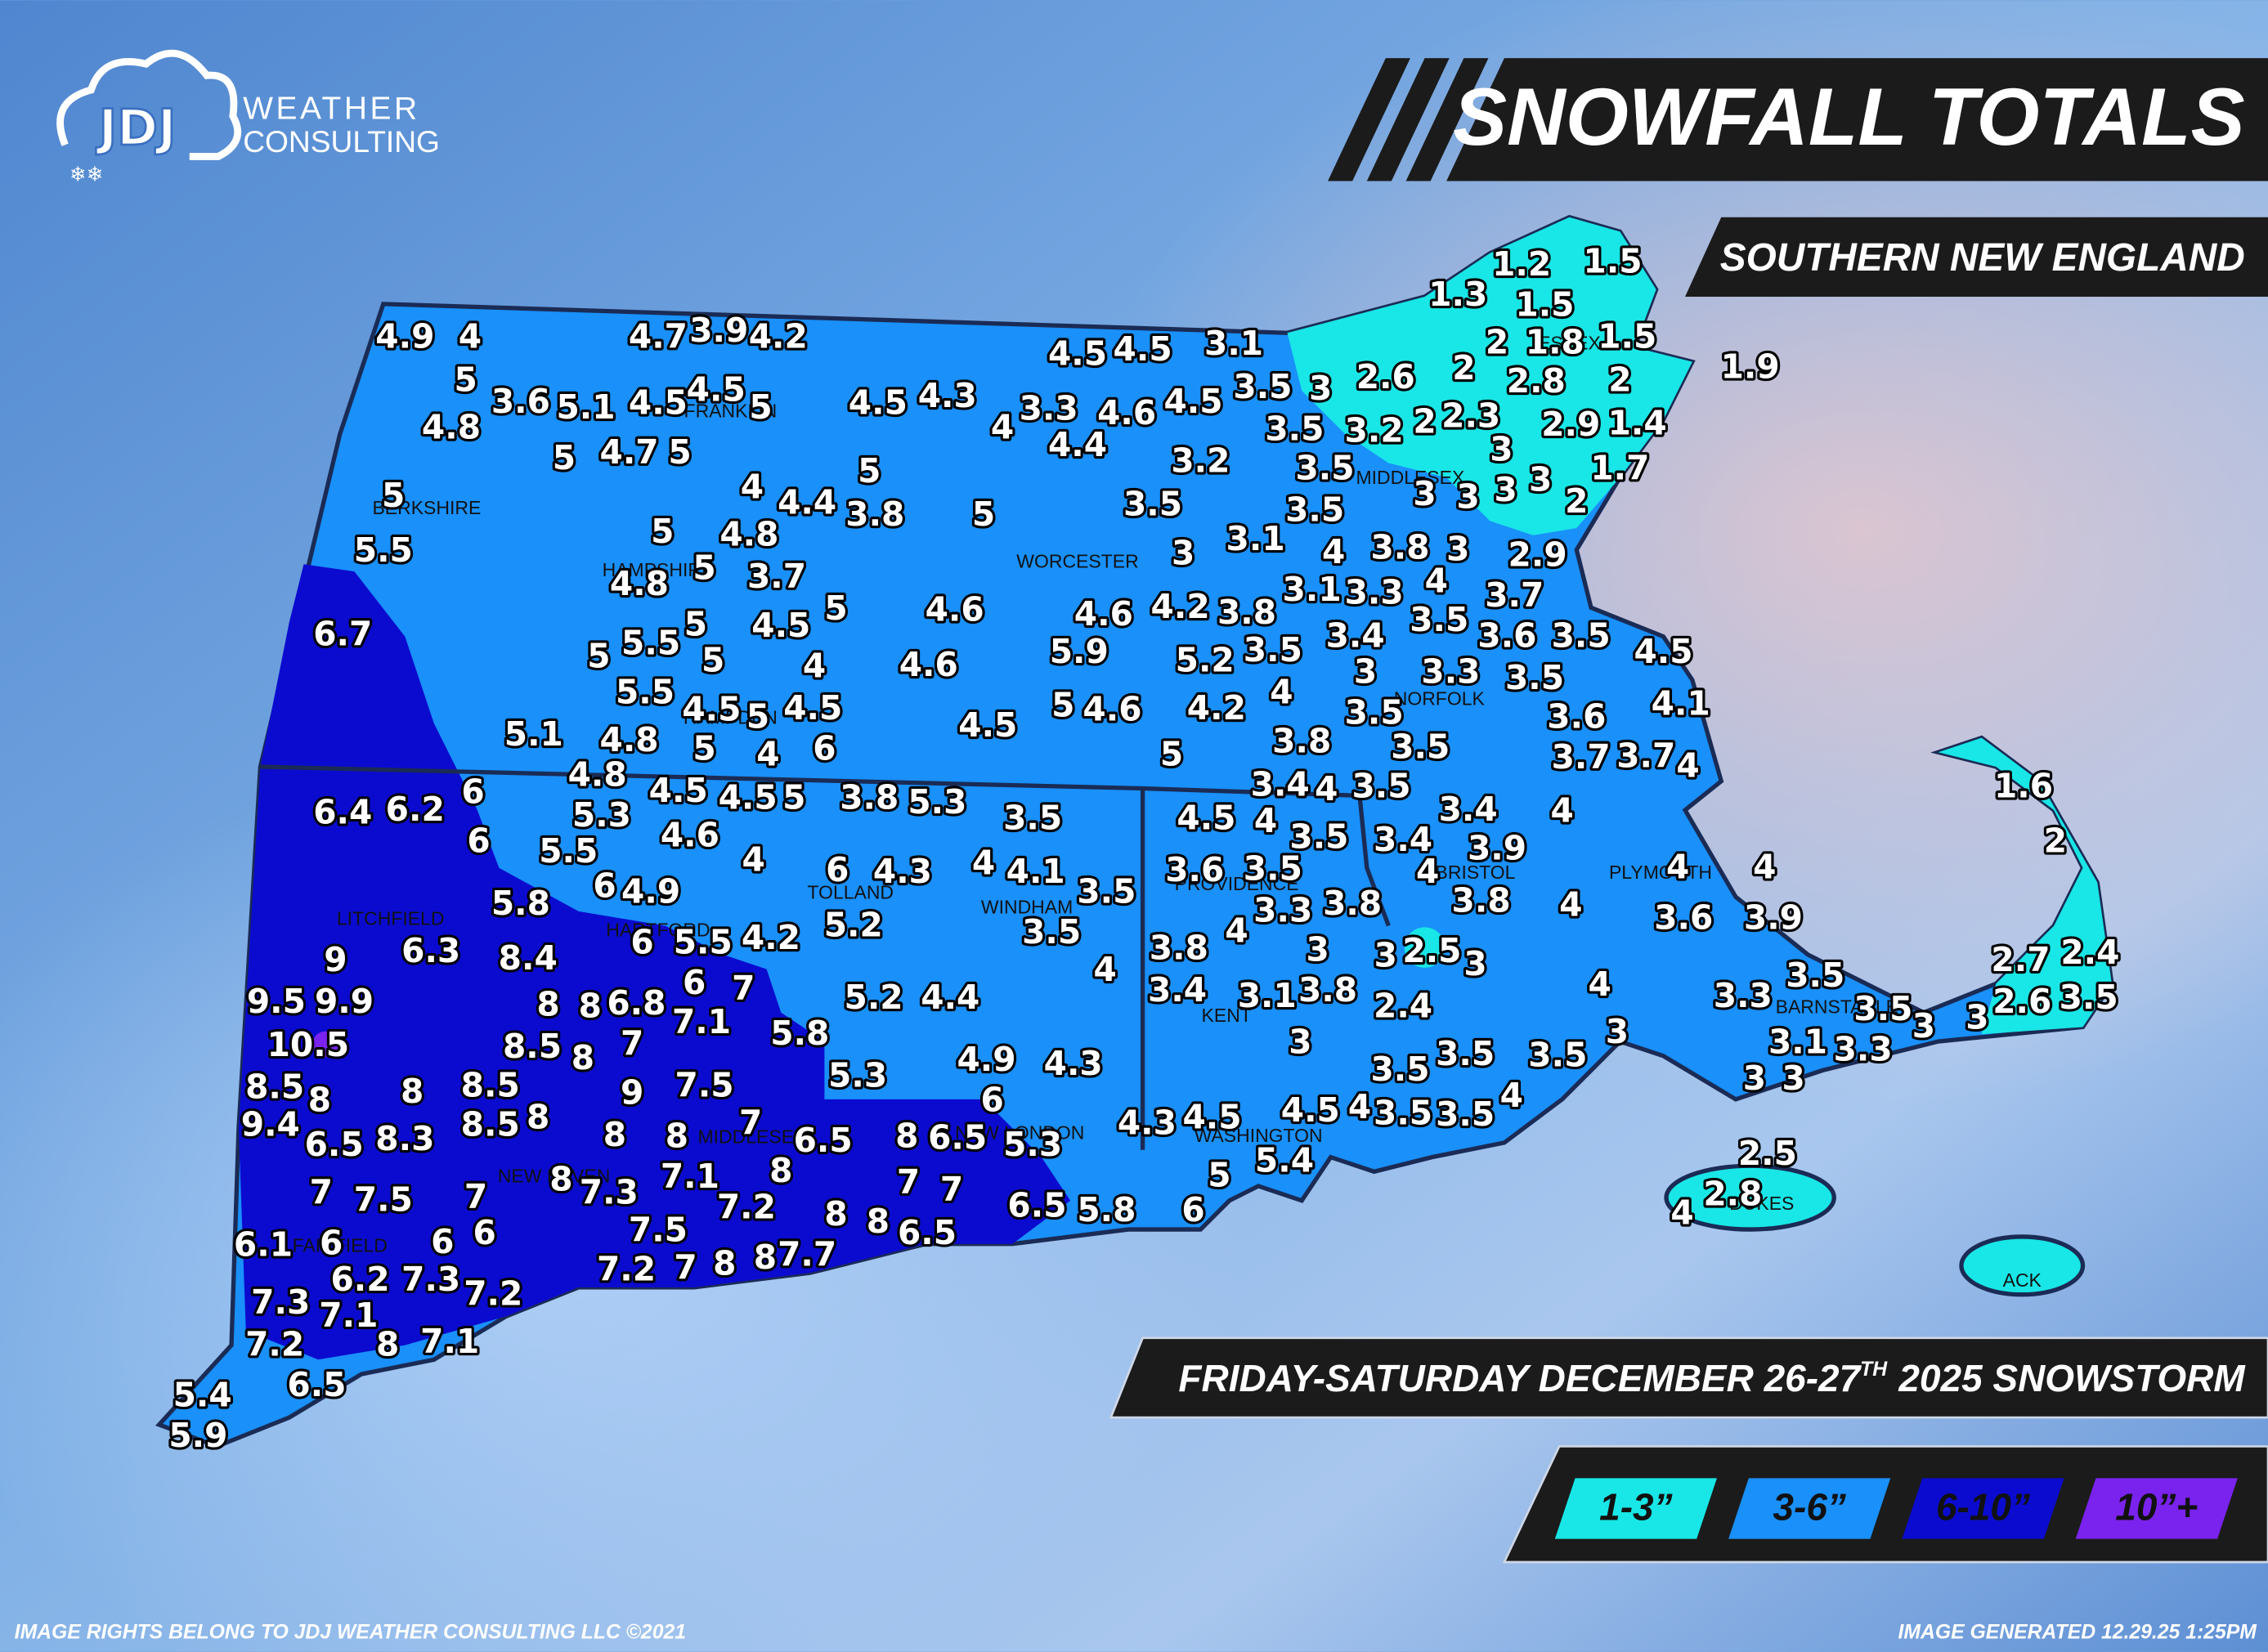 The image size is (2268, 1652). What do you see at coordinates (493, 1293) in the screenshot?
I see `snowfall-report: 7.2` at bounding box center [493, 1293].